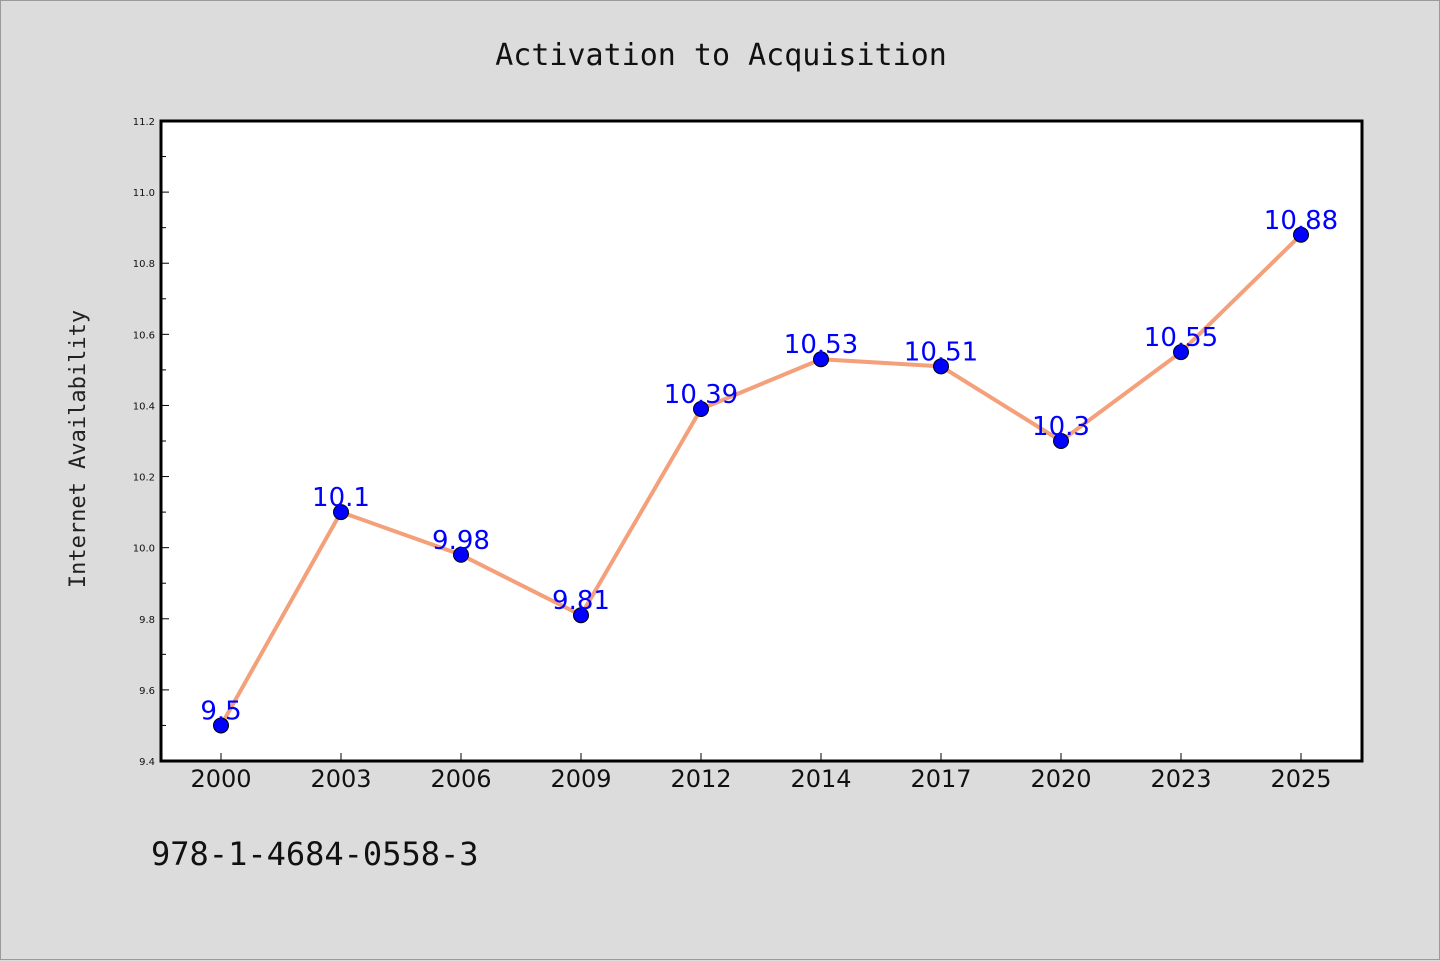 The image size is (1440, 961). What do you see at coordinates (147, 762) in the screenshot?
I see `y-tick-label: 9.4` at bounding box center [147, 762].